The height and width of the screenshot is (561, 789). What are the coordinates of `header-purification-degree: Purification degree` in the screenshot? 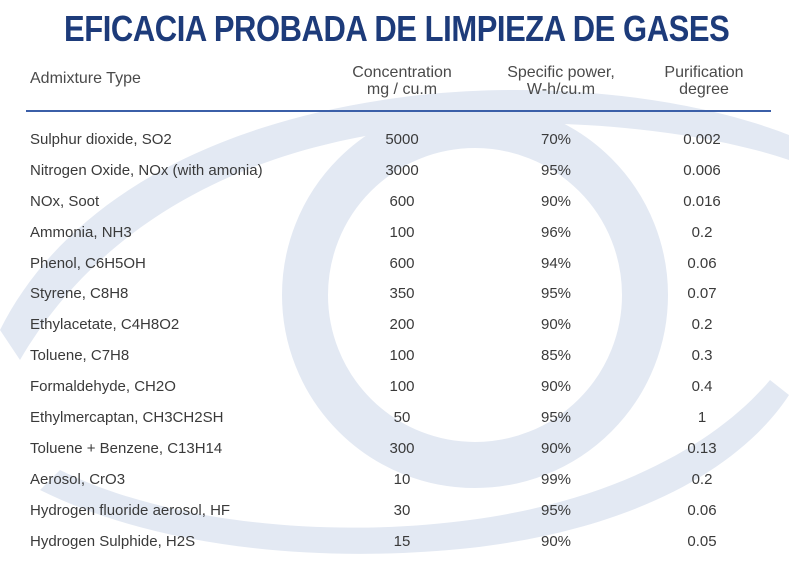 It's located at (704, 81).